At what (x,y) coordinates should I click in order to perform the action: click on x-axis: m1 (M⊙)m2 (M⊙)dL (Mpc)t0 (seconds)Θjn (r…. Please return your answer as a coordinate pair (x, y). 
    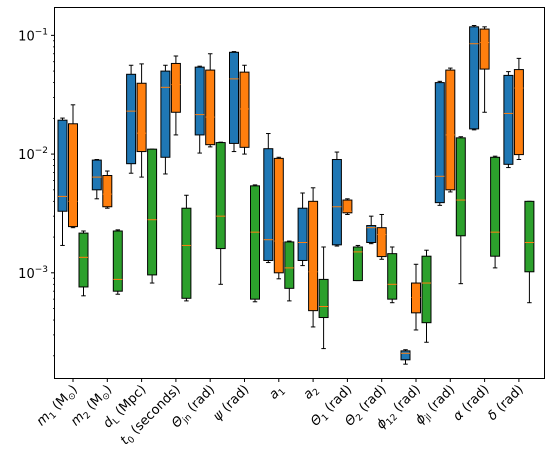
    Looking at the image, I should click on (280, 413).